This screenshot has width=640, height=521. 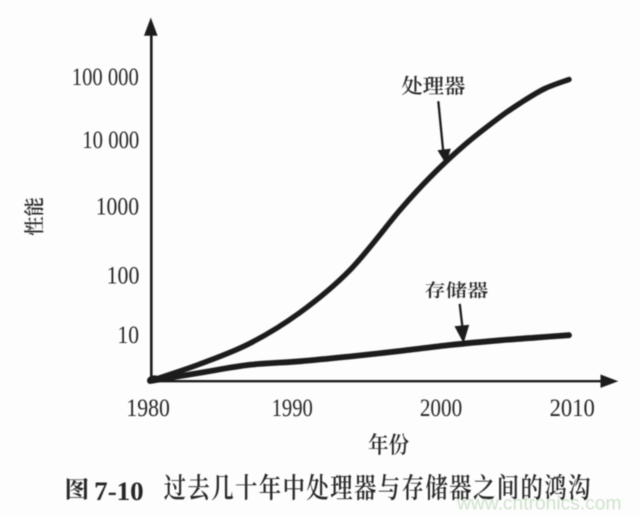 What do you see at coordinates (441, 408) in the screenshot?
I see `svg-text: 2000` at bounding box center [441, 408].